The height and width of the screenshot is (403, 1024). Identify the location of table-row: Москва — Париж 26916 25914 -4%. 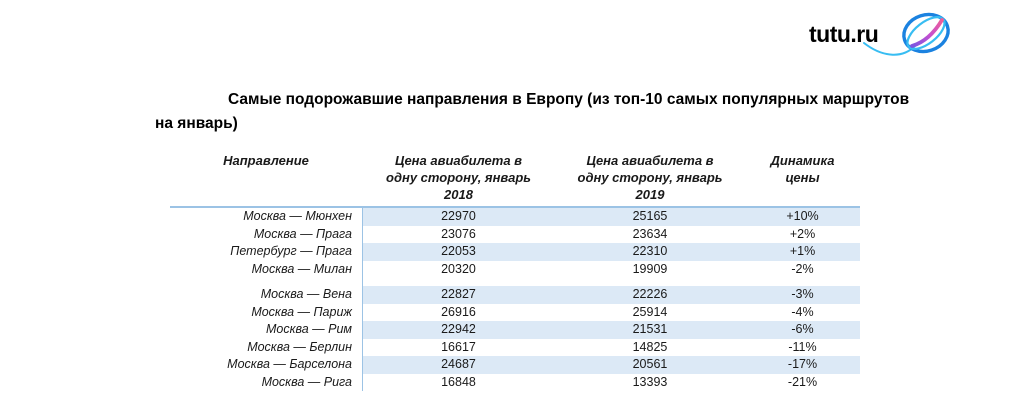
(515, 312).